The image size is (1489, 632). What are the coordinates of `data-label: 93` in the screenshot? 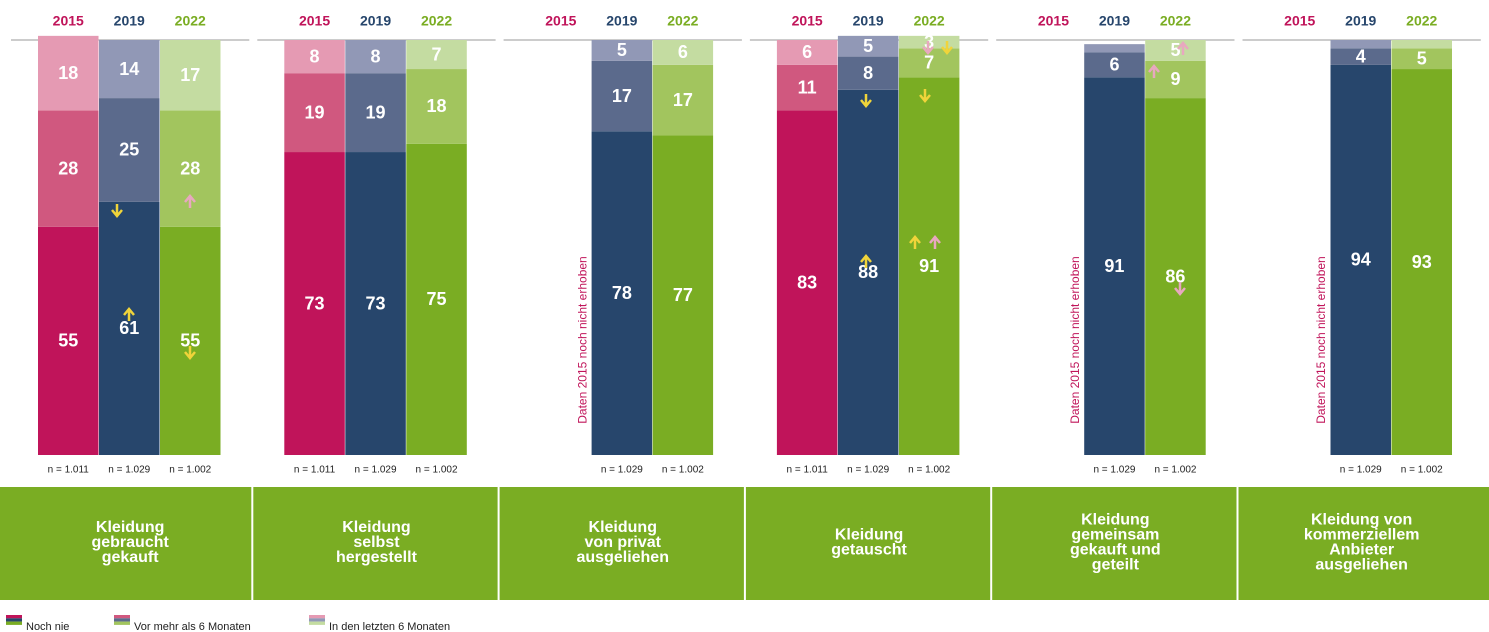 It's located at (1422, 262).